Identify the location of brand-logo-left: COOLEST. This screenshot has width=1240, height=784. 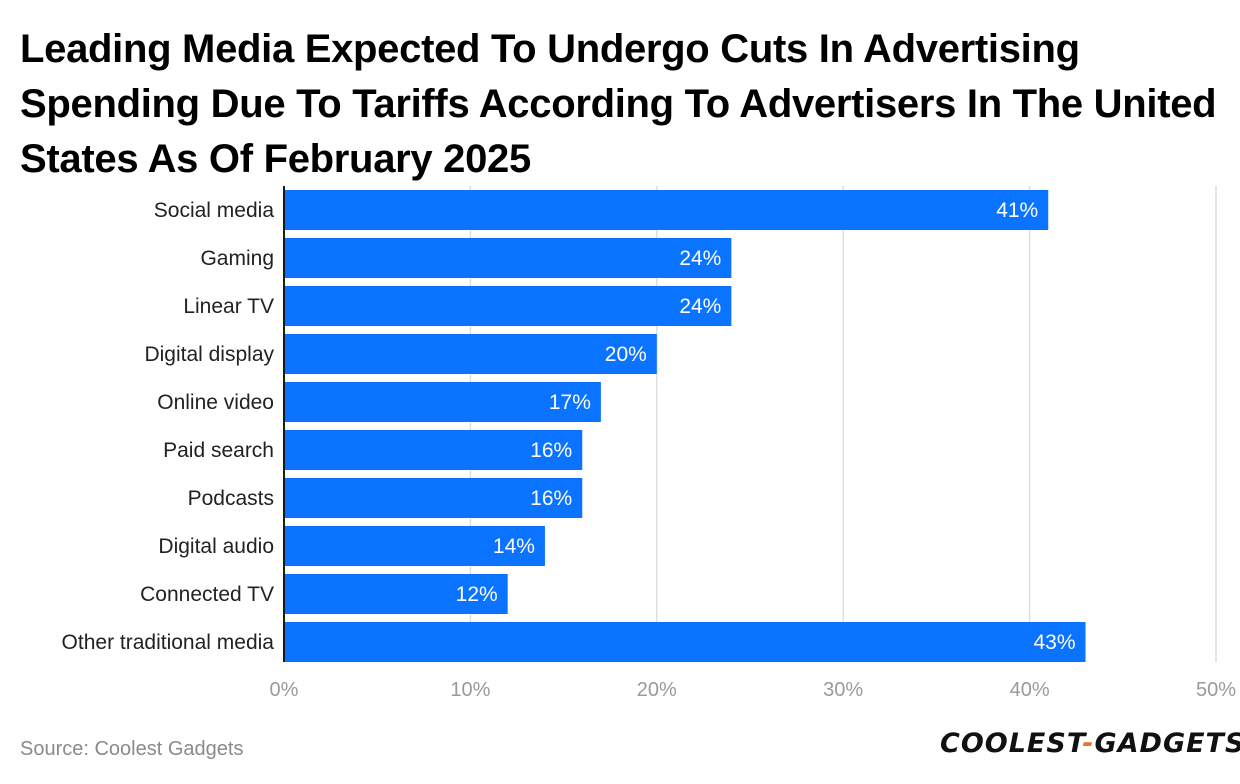
(1011, 743).